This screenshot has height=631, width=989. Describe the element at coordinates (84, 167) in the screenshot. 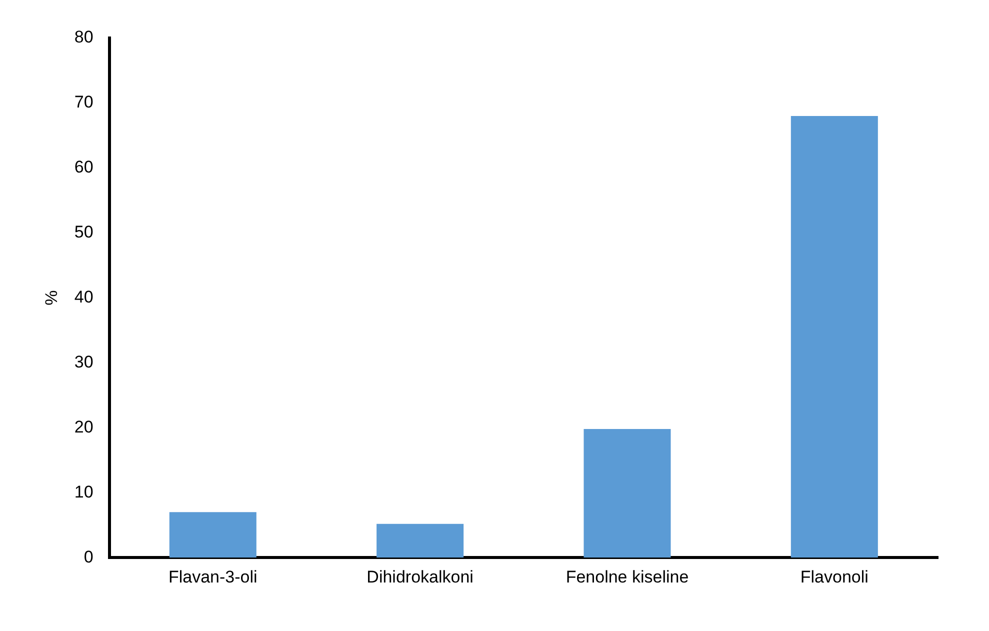

I see `y-tick-label: 60` at that location.